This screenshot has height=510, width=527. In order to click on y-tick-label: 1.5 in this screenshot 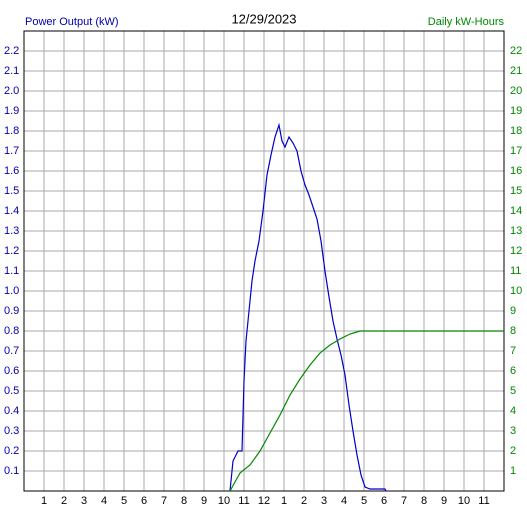, I will do `click(11, 191)`.